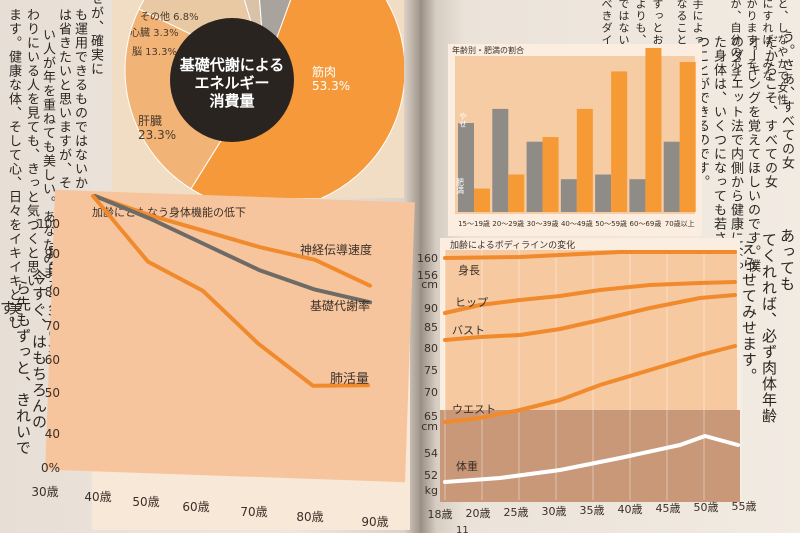 The image size is (800, 533). Describe the element at coordinates (95, 38) in the screenshot. I see `left-text-col: せが、確実に` at that location.